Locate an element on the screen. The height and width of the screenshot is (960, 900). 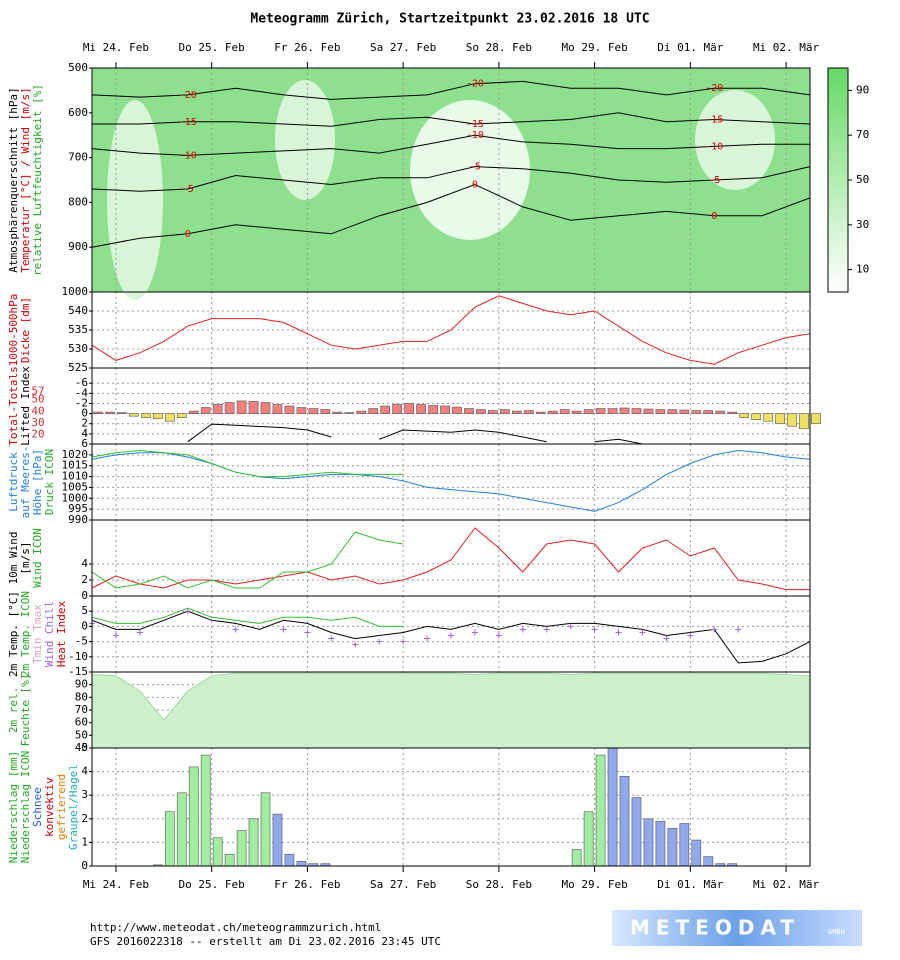
y-tick-label: 540 is located at coordinates (78, 310).